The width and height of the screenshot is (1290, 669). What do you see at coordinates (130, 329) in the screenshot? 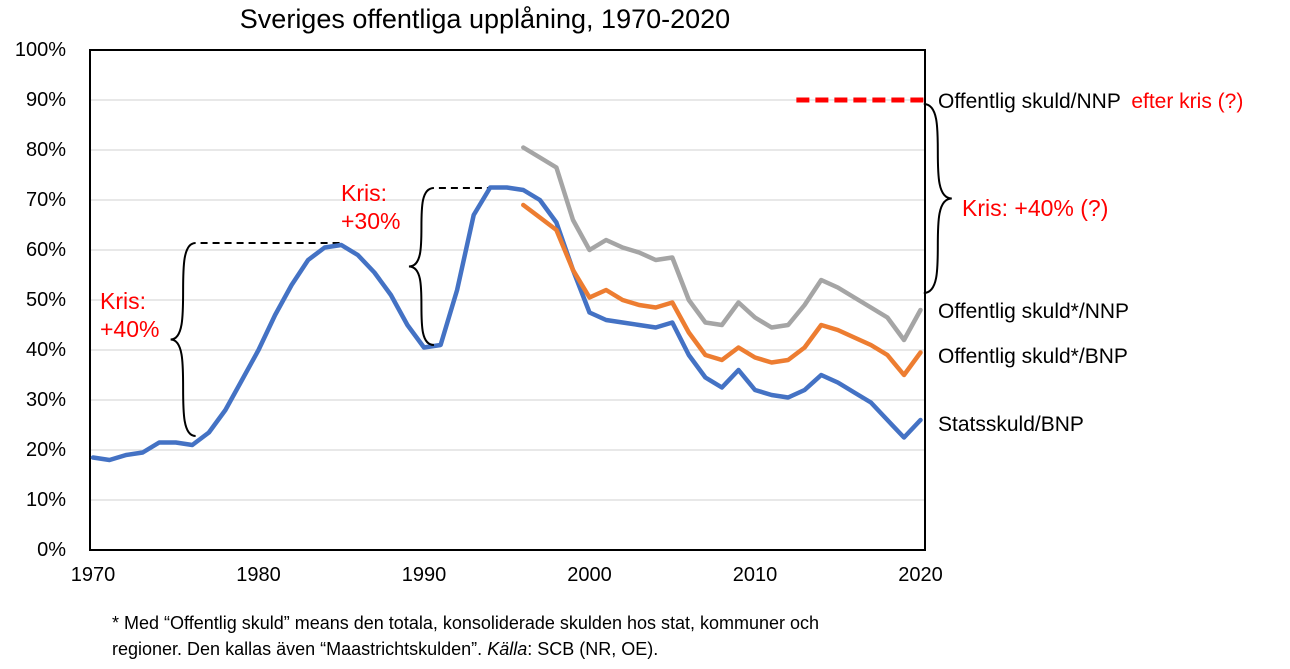
I see `annotation-kris-40-line2: +40%` at bounding box center [130, 329].